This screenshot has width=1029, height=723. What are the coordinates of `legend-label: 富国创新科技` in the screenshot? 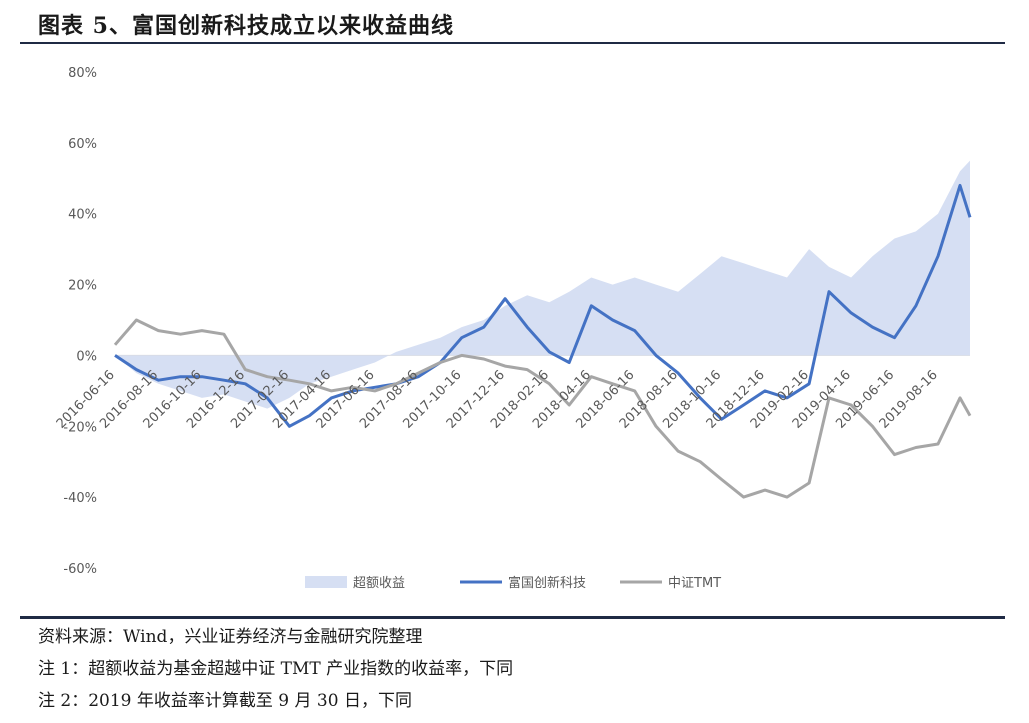 It's located at (547, 583).